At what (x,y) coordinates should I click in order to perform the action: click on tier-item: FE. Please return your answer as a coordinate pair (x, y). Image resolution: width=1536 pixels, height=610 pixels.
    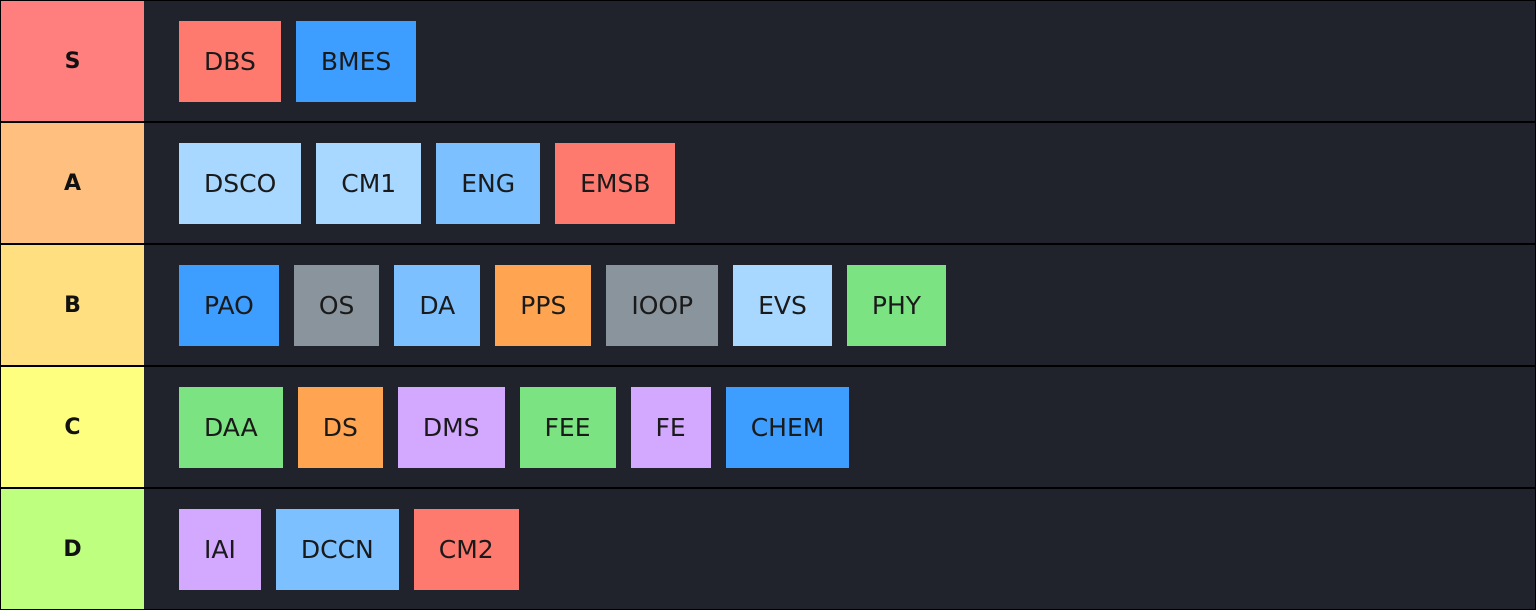
    Looking at the image, I should click on (670, 427).